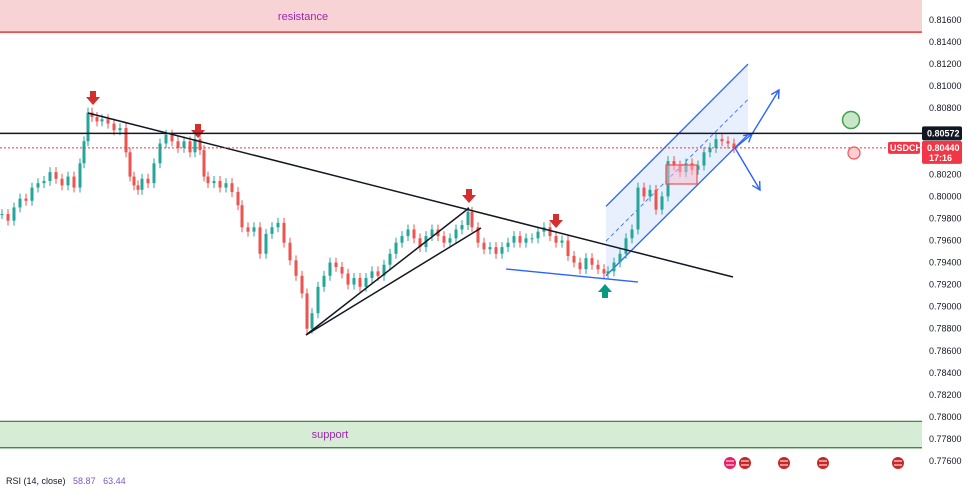 This screenshot has height=494, width=969. I want to click on rsi-legend: RSI (14, close) 58.87 63.44, so click(68, 481).